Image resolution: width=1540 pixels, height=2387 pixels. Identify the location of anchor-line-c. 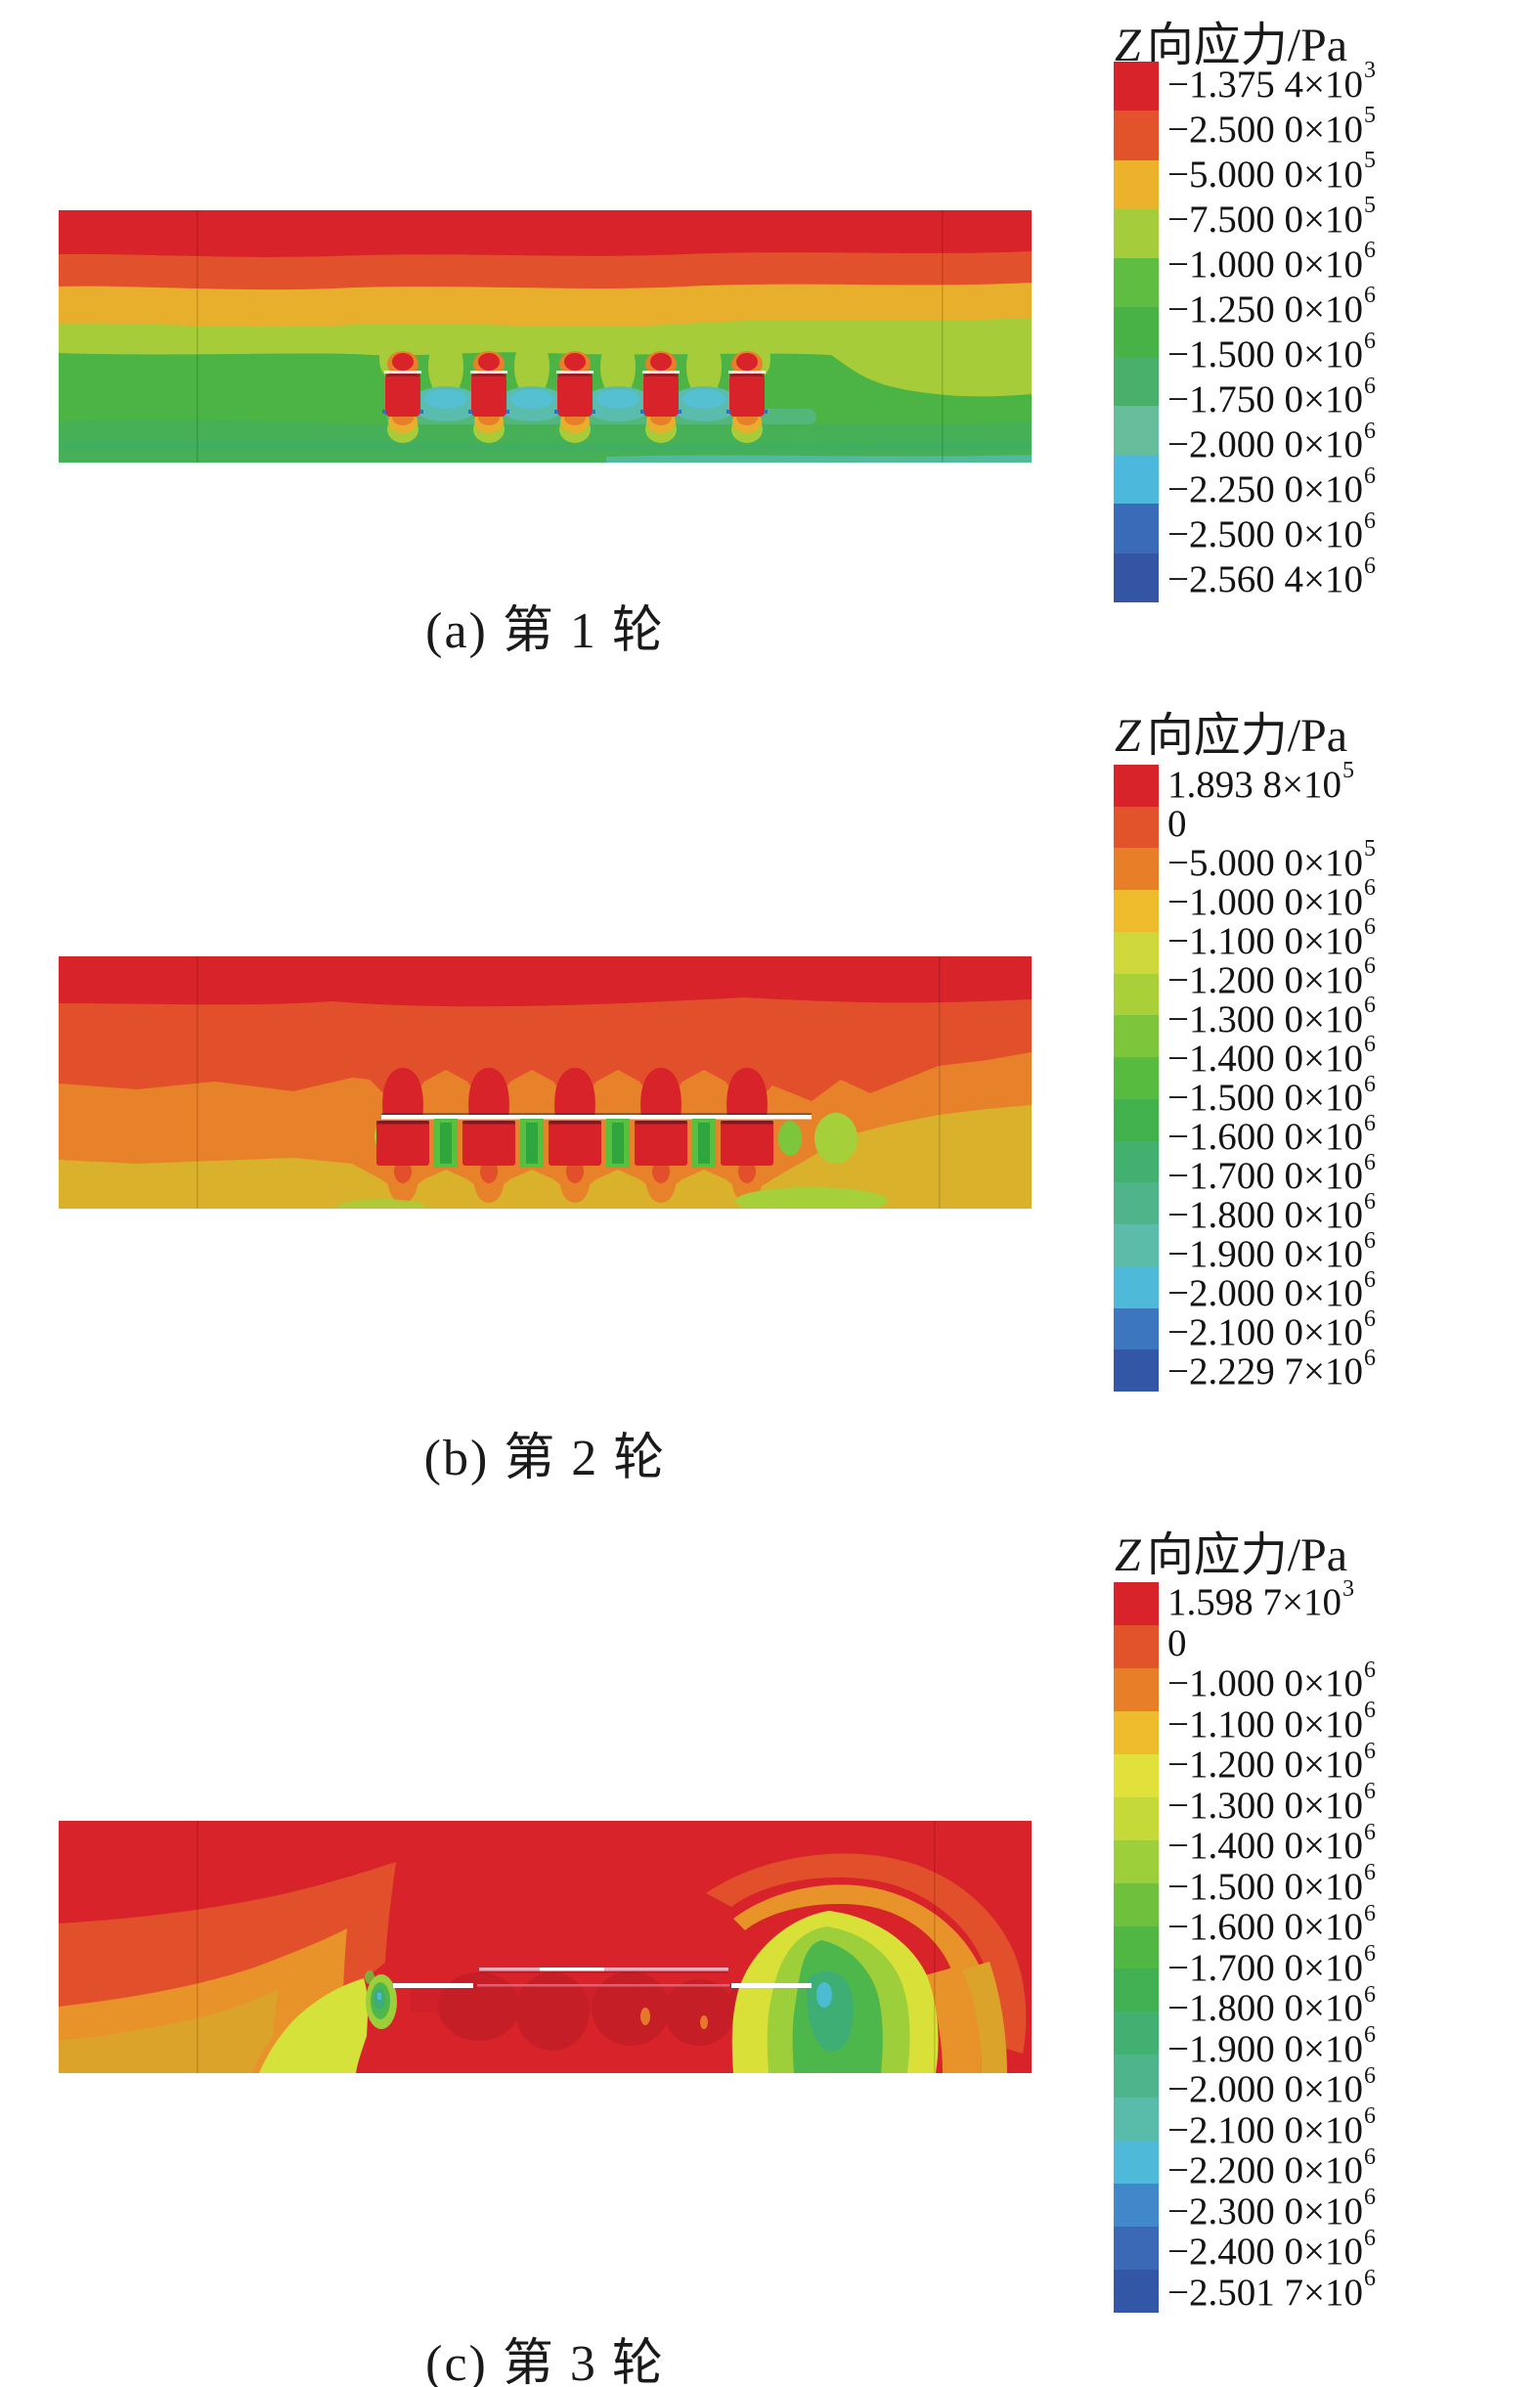
(602, 1978).